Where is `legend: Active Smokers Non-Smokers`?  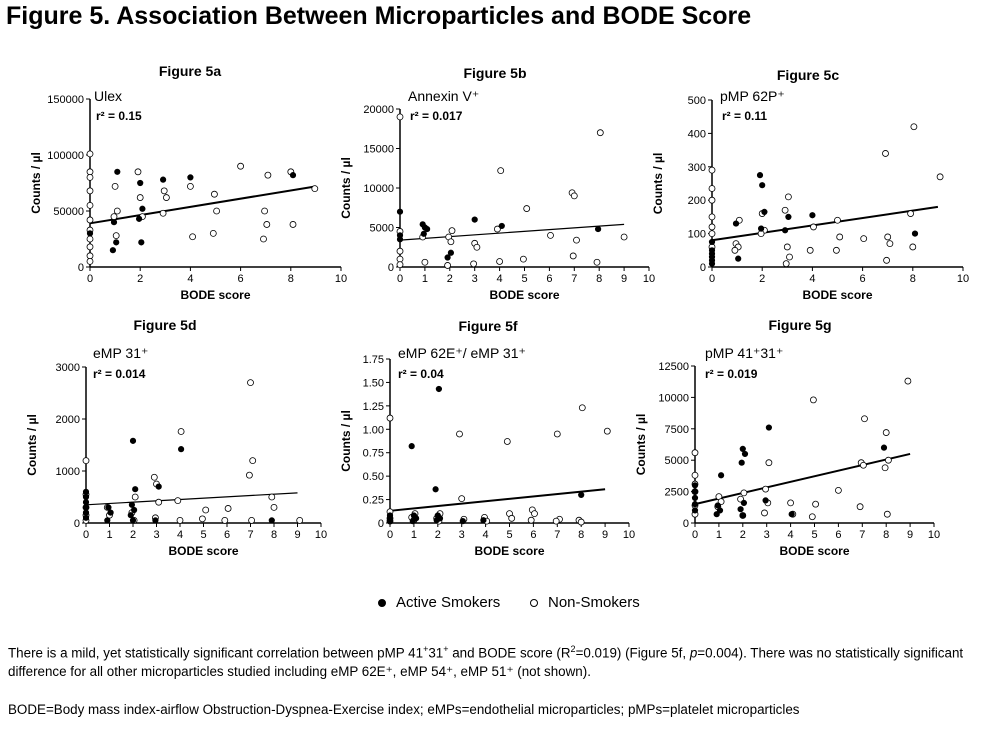
legend: Active Smokers Non-Smokers is located at coordinates (528, 605).